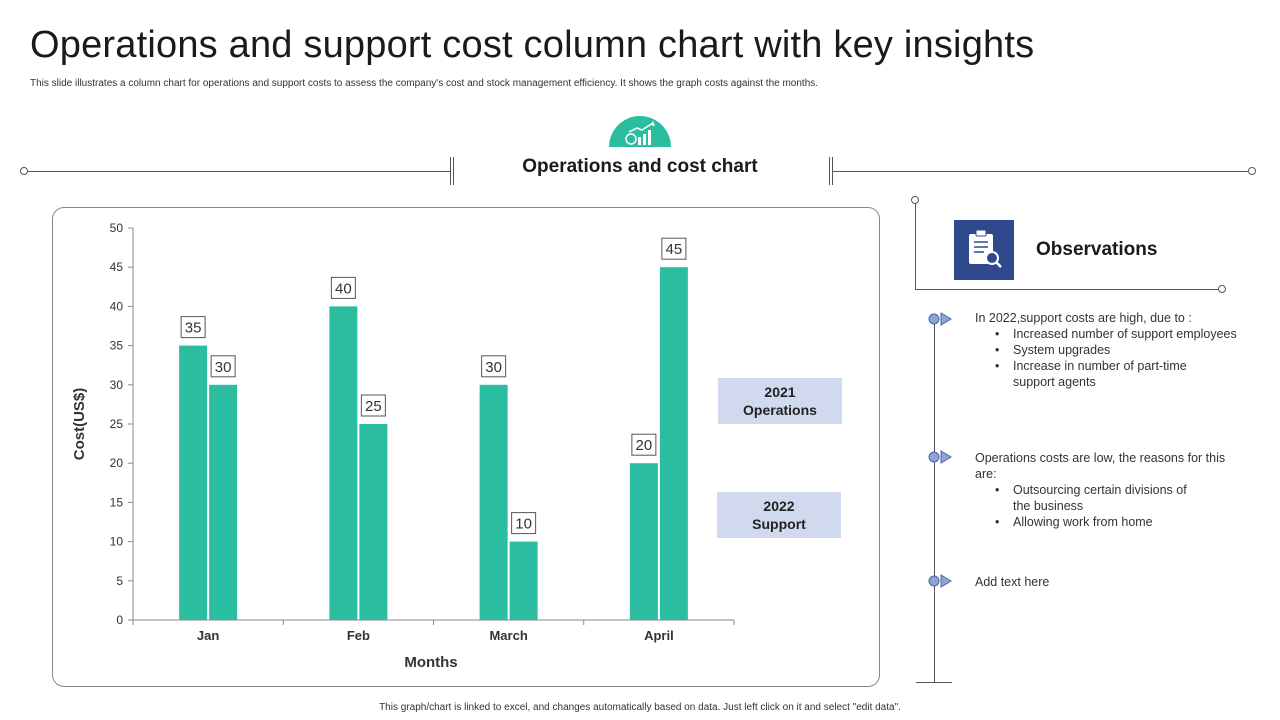  Describe the element at coordinates (640, 131) in the screenshot. I see `money-growth-chart-icon` at that location.